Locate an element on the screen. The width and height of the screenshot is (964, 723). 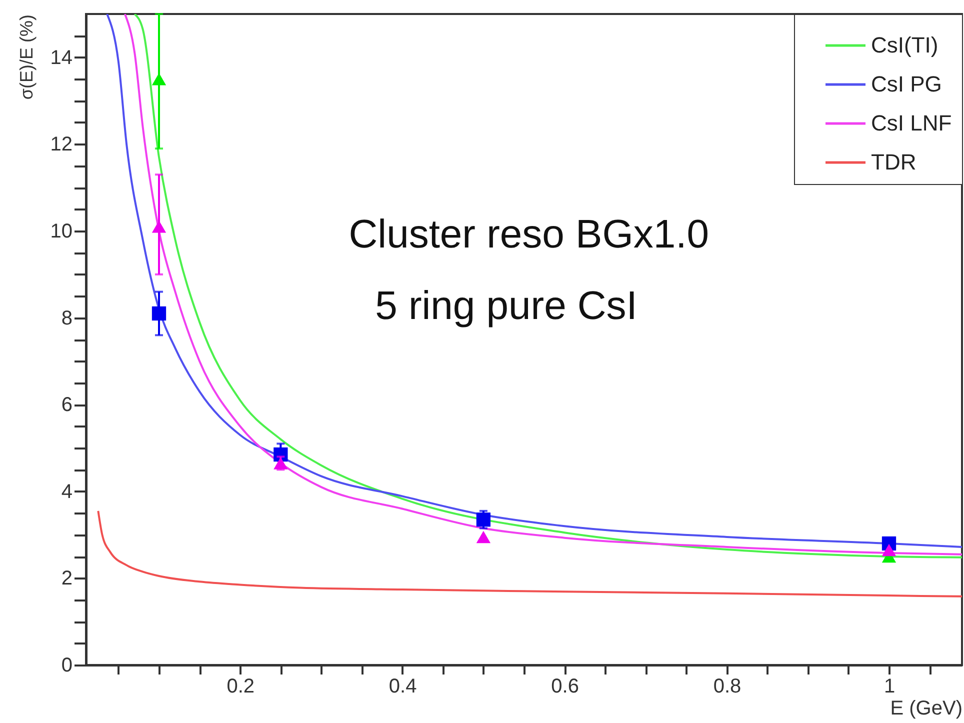
x-tick-label: 0.8 is located at coordinates (727, 687).